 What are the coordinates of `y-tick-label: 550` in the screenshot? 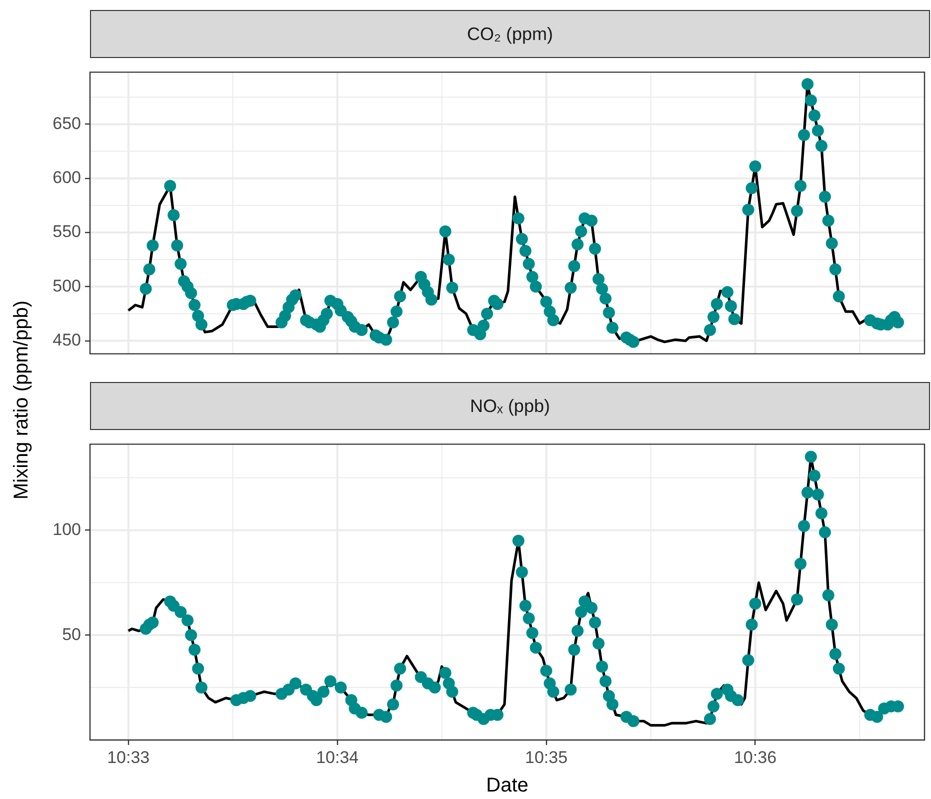 It's located at (66, 232).